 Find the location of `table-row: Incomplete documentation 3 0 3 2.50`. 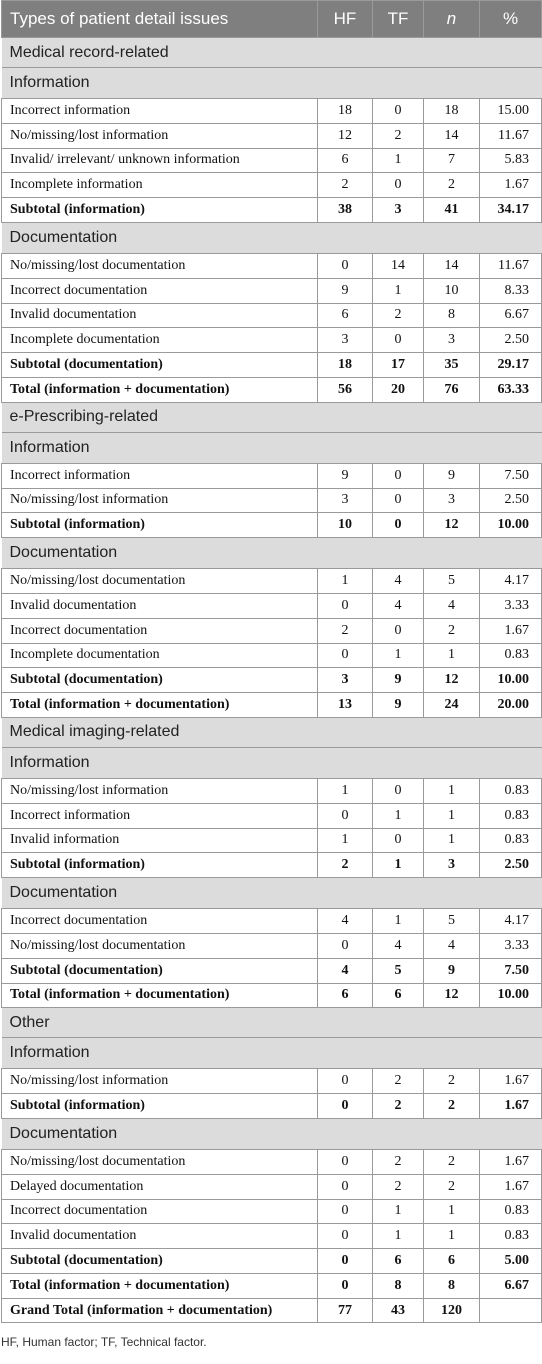

table-row: Incomplete documentation 3 0 3 2.50 is located at coordinates (271, 340).